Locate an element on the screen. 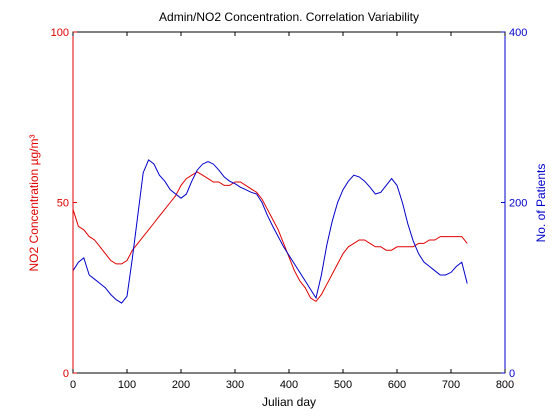 The width and height of the screenshot is (560, 420). x-tick-label: 300 is located at coordinates (235, 385).